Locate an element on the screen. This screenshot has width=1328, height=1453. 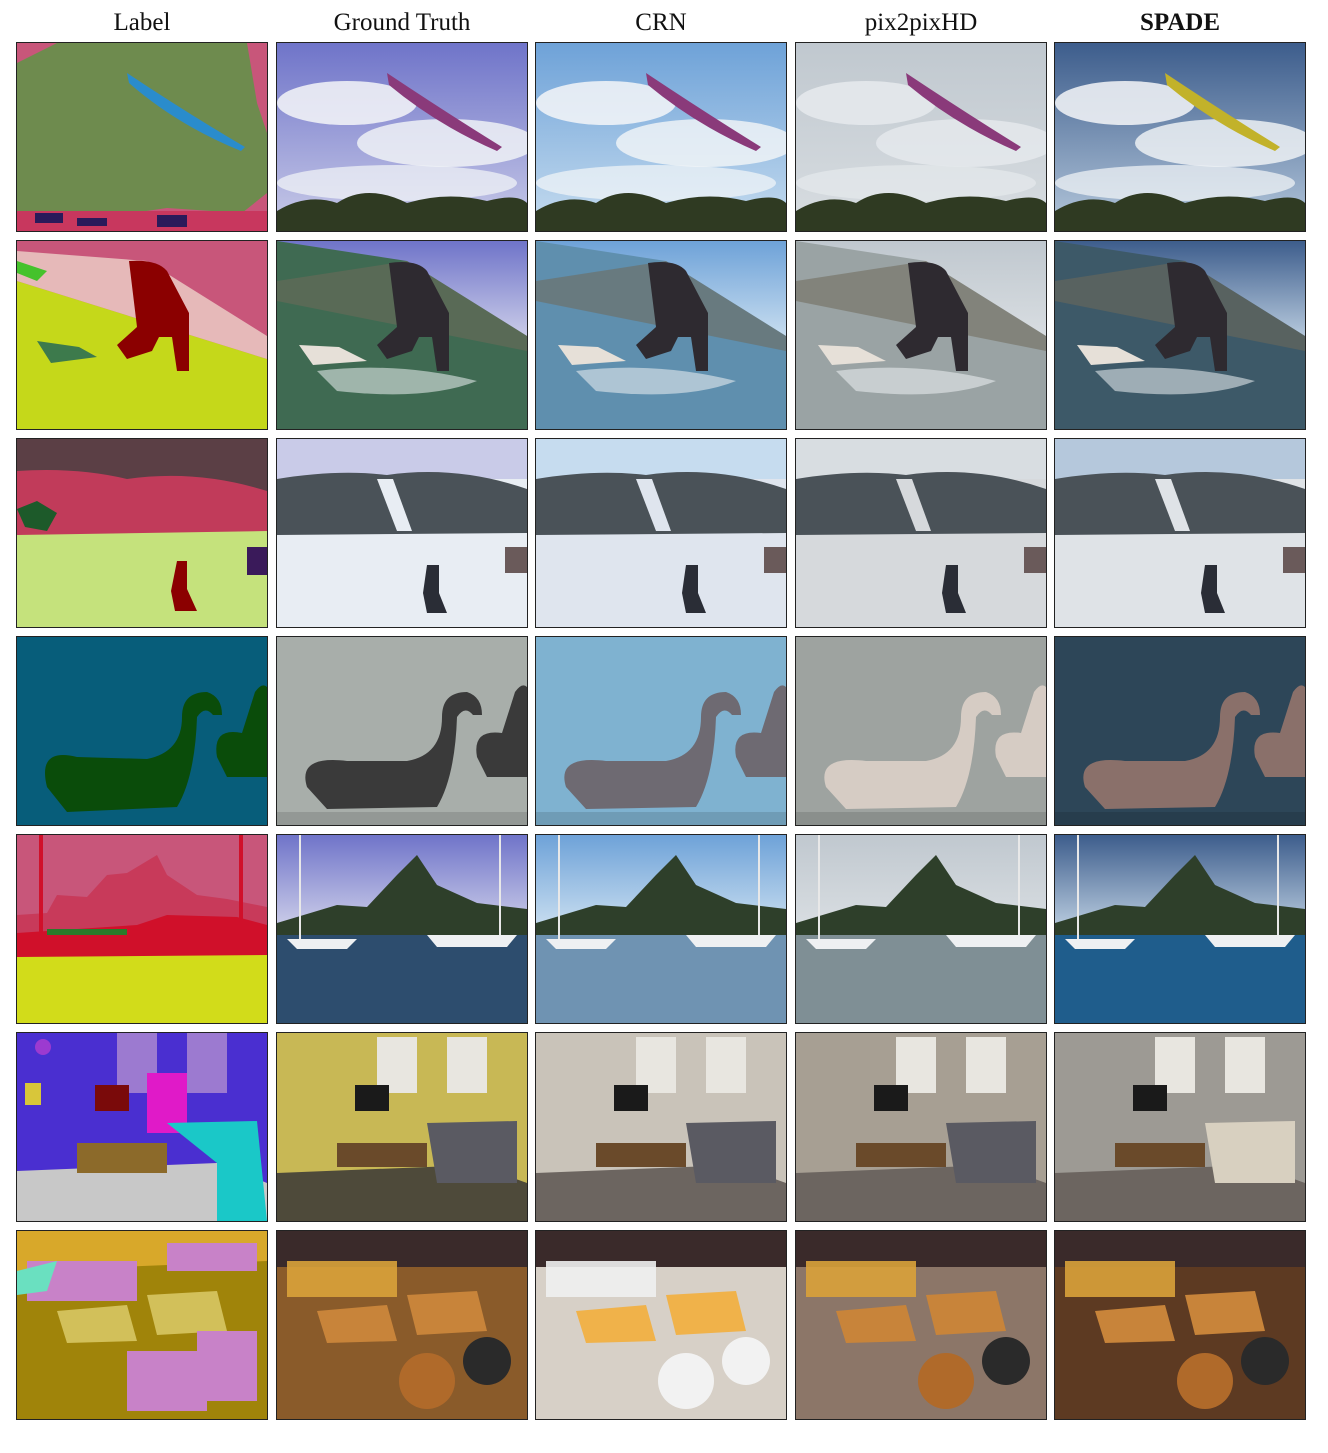
column-title-ground-truth: Ground Truth is located at coordinates (402, 22).